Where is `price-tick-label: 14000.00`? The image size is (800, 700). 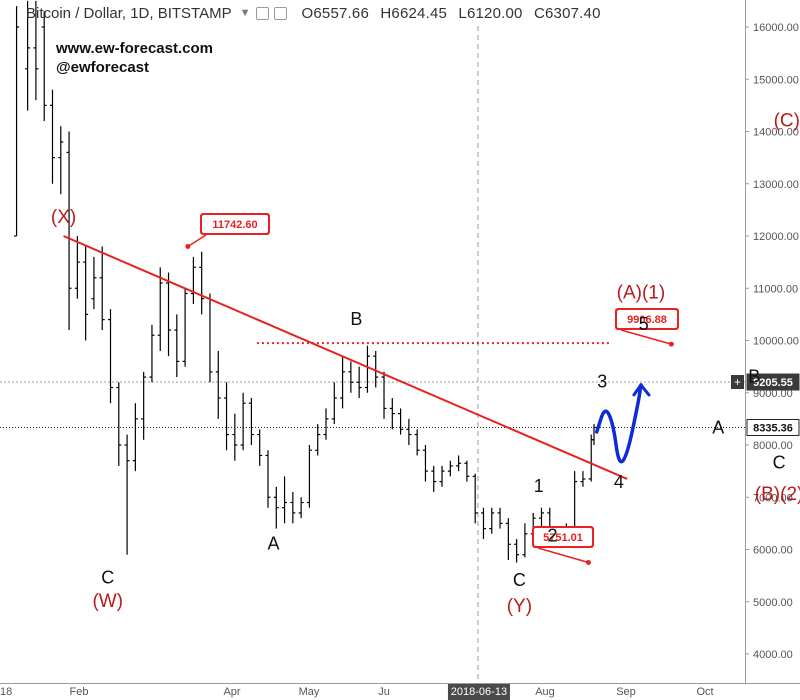 price-tick-label: 14000.00 is located at coordinates (776, 133).